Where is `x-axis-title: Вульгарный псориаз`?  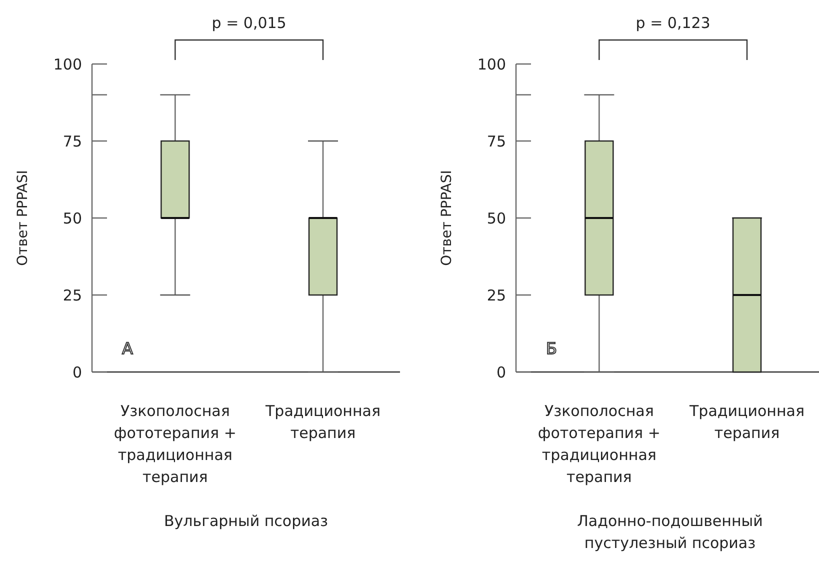
x-axis-title: Вульгарный псориаз is located at coordinates (246, 521).